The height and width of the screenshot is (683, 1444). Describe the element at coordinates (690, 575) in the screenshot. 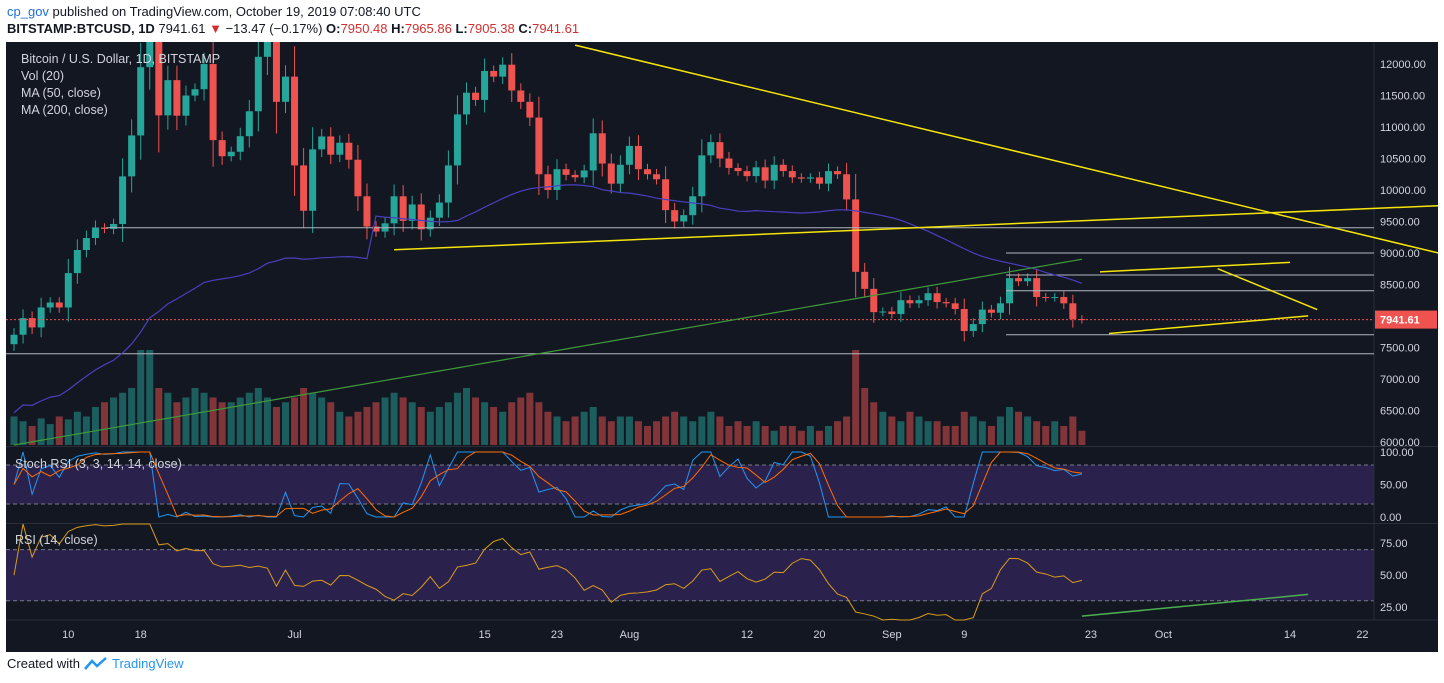

I see `rsi-band` at that location.